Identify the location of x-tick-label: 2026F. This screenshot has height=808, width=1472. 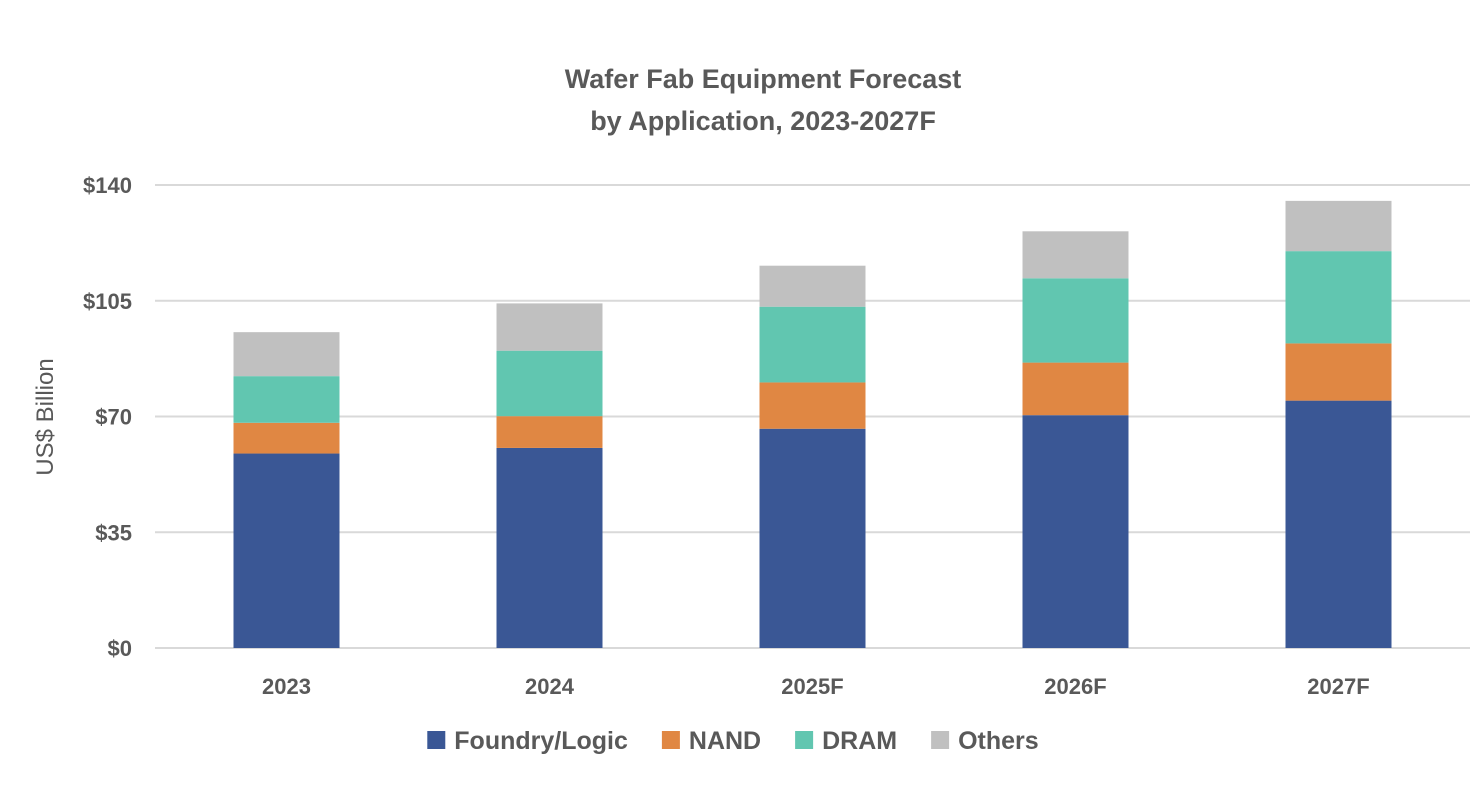
(1075, 686).